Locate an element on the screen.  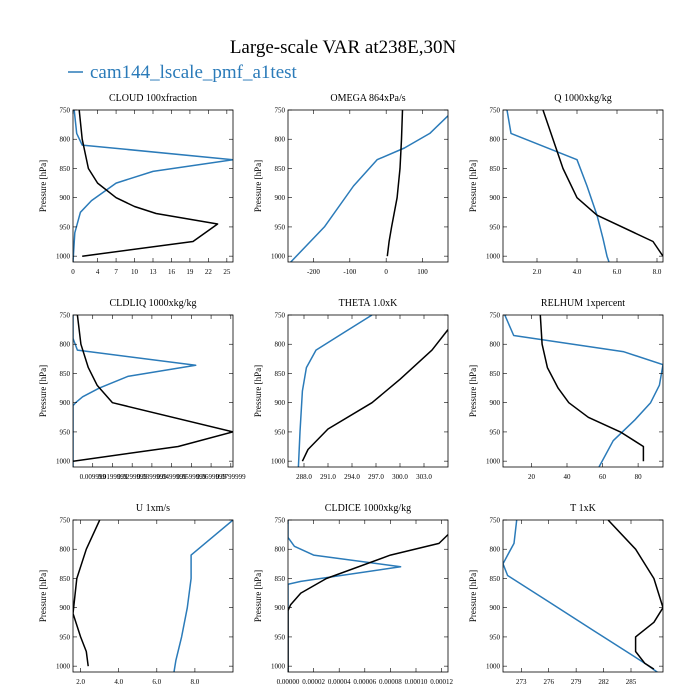
panel-title: U 1xm/s is located at coordinates (153, 508).